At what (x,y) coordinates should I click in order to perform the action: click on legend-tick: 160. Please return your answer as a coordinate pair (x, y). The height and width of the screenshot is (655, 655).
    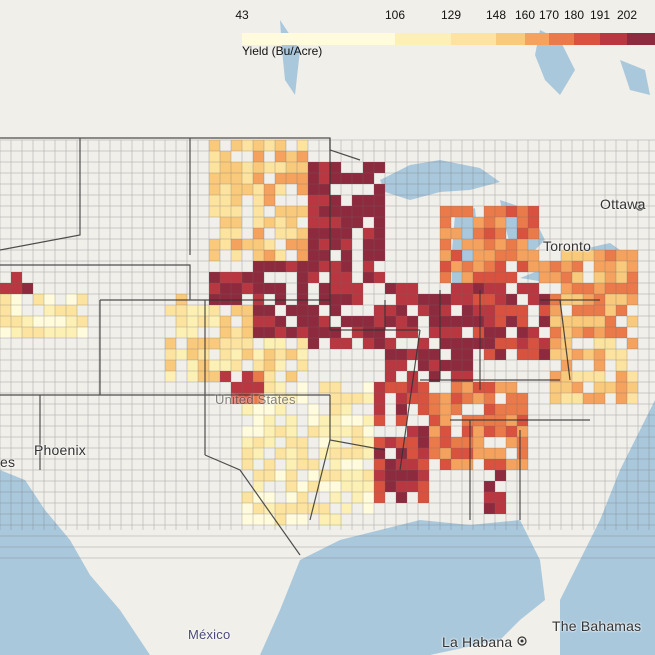
    Looking at the image, I should click on (525, 15).